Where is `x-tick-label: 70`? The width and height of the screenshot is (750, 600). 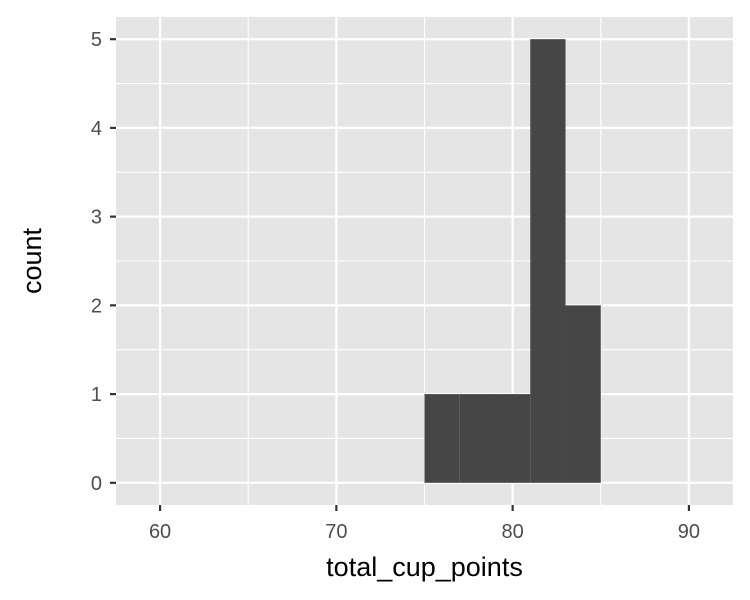
x-tick-label: 70 is located at coordinates (336, 532).